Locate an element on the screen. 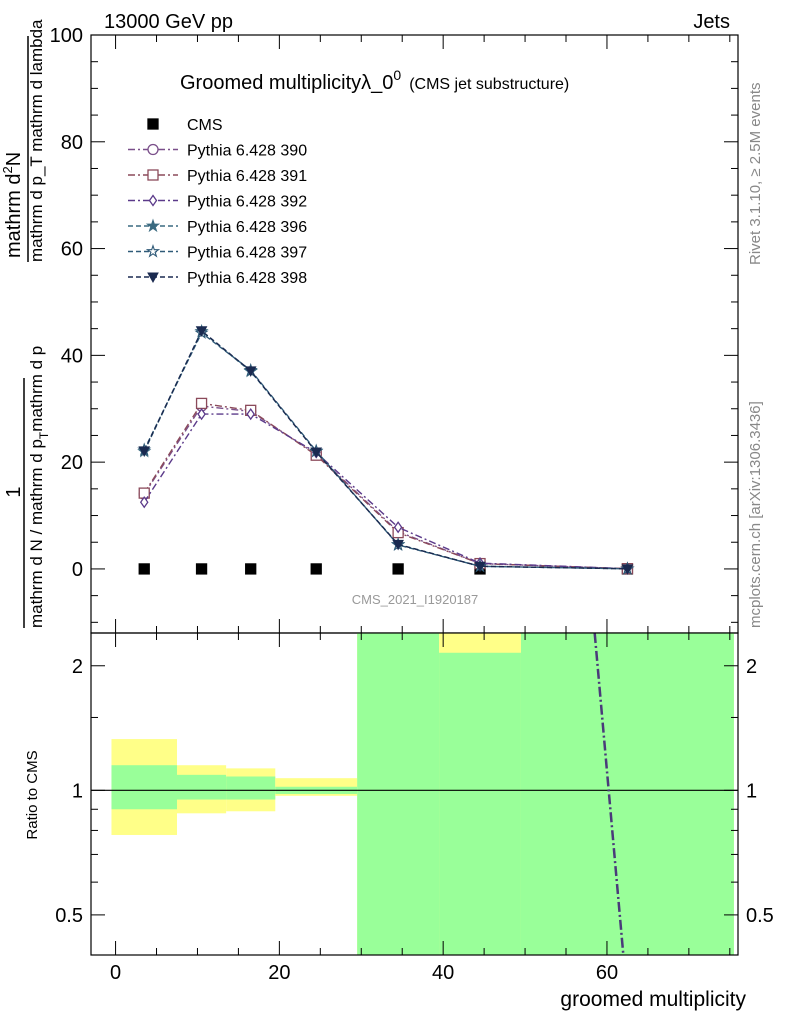 This screenshot has height=1024, width=786. mcplots-label: mcplots.cern.ch [arXiv:1306.3436] is located at coordinates (755, 514).